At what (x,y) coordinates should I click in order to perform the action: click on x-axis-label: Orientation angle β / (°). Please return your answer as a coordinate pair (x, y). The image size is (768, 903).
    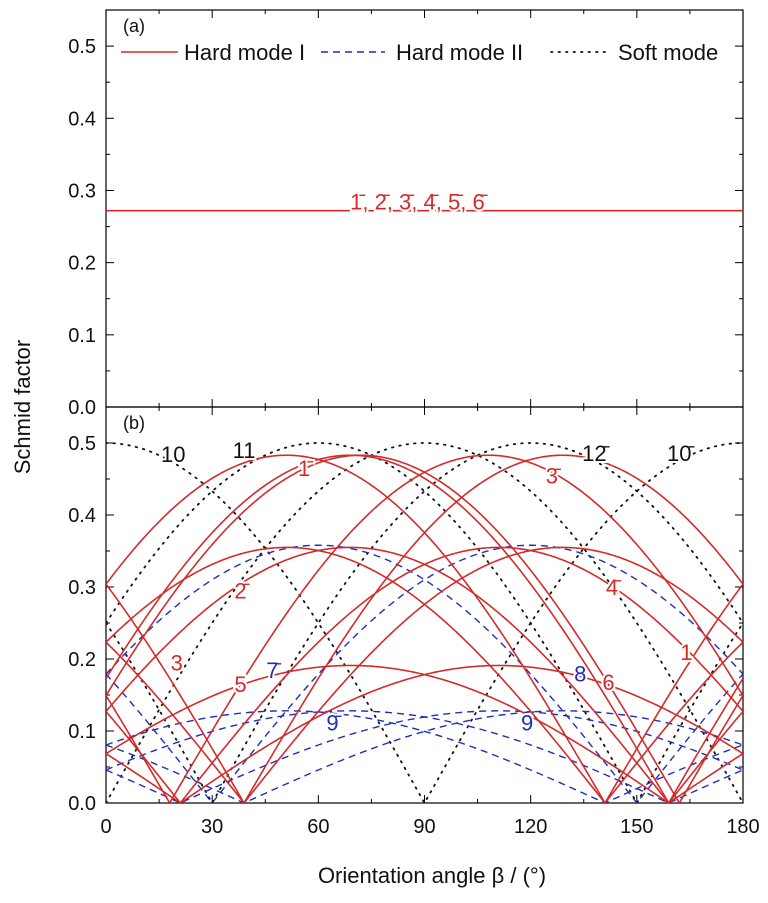
    Looking at the image, I should click on (432, 875).